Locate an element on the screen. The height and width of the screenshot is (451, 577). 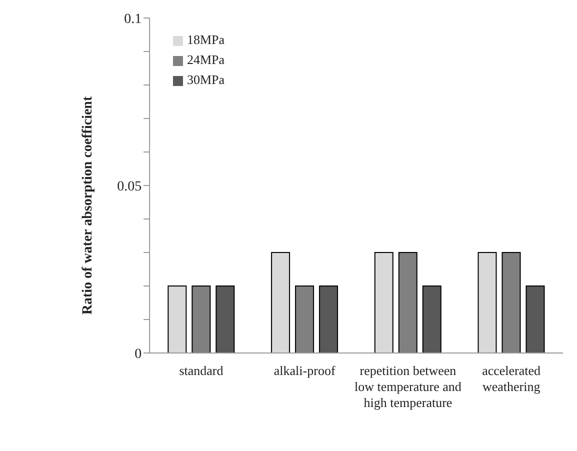
y-tick-label: 0 is located at coordinates (138, 354).